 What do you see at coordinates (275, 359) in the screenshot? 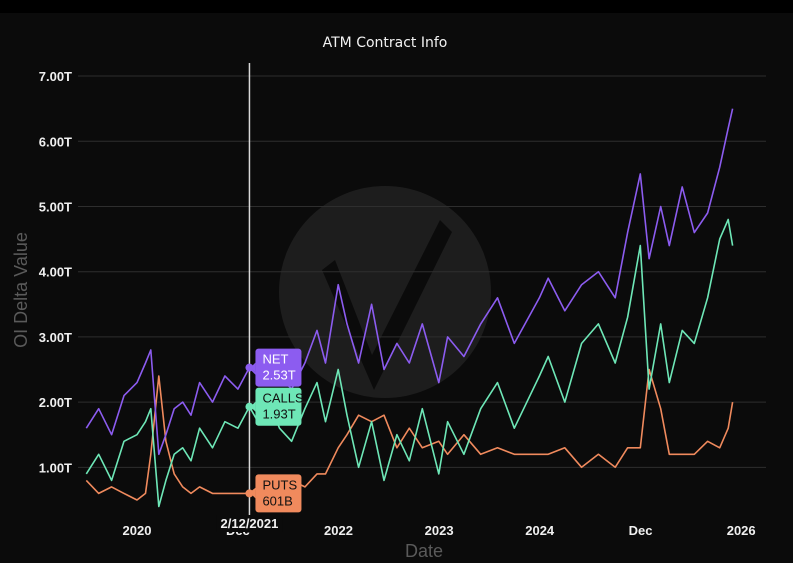
I see `hover-series-name: NET` at bounding box center [275, 359].